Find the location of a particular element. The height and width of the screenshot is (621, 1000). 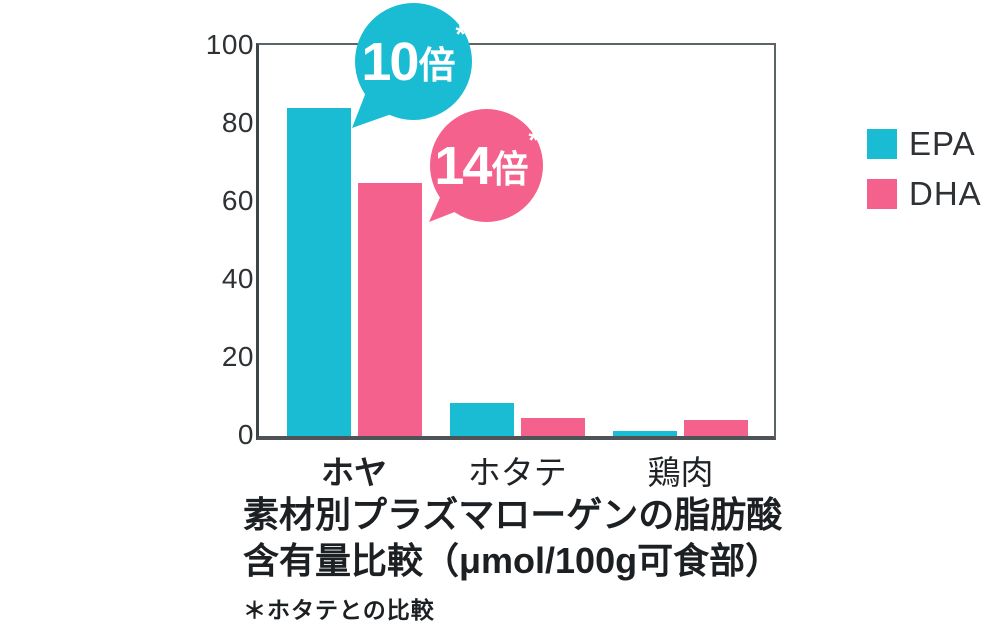

y-axis-tick-label: 20 is located at coordinates (237, 356).